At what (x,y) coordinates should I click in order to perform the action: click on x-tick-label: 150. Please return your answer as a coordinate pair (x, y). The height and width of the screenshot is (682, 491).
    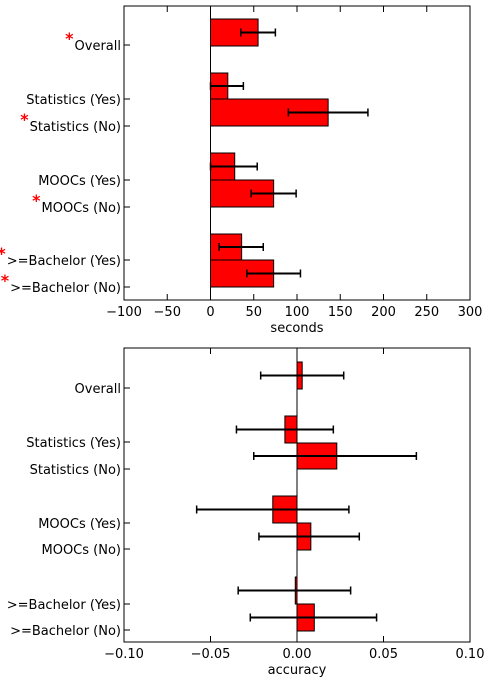
    Looking at the image, I should click on (340, 312).